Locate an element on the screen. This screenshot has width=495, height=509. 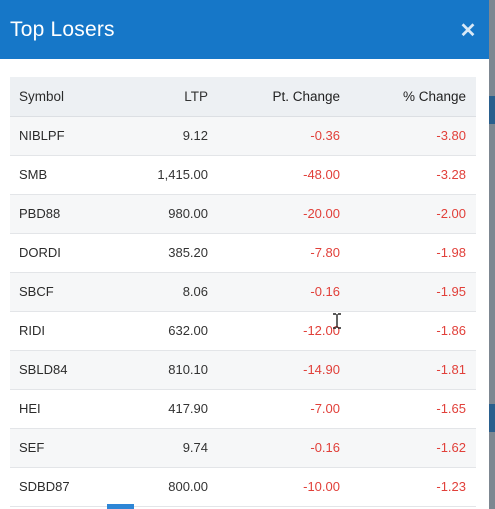
cell-symbol: DORDI is located at coordinates (66, 253).